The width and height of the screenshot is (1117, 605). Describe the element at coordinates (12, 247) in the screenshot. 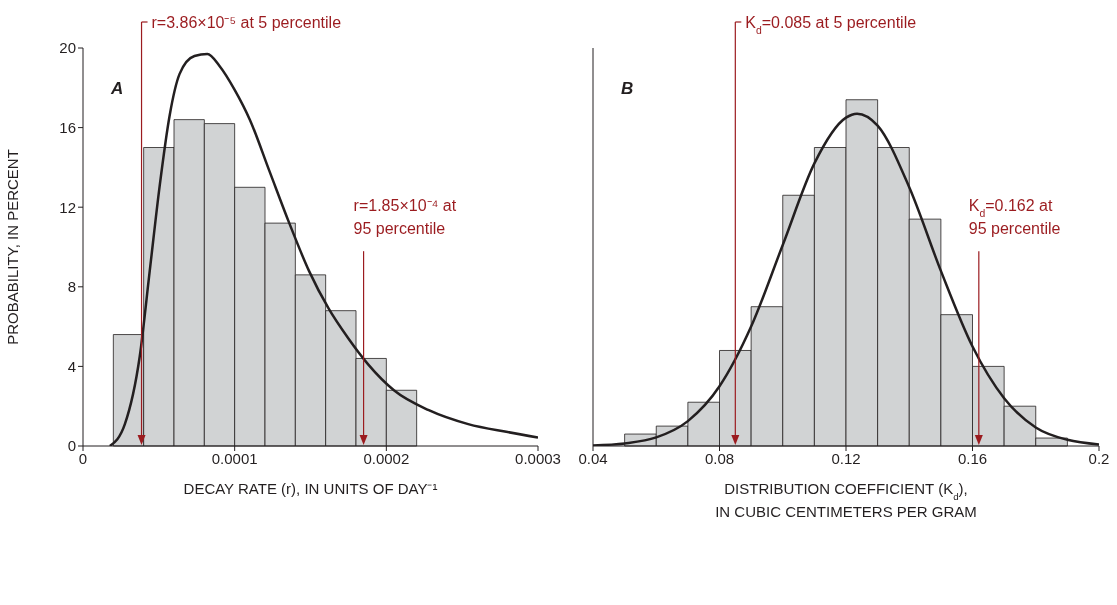

I see `y-axis-title: PROBABILITY, IN PERCENT` at that location.